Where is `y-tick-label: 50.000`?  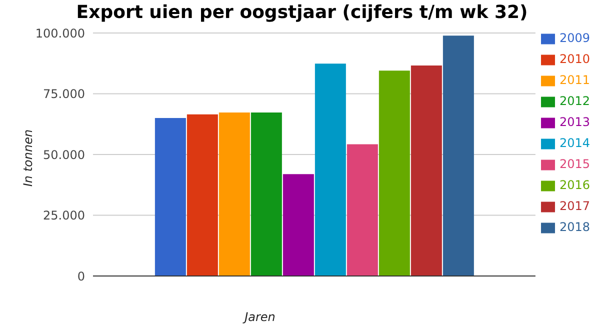
y-tick-label: 50.000 is located at coordinates (64, 155).